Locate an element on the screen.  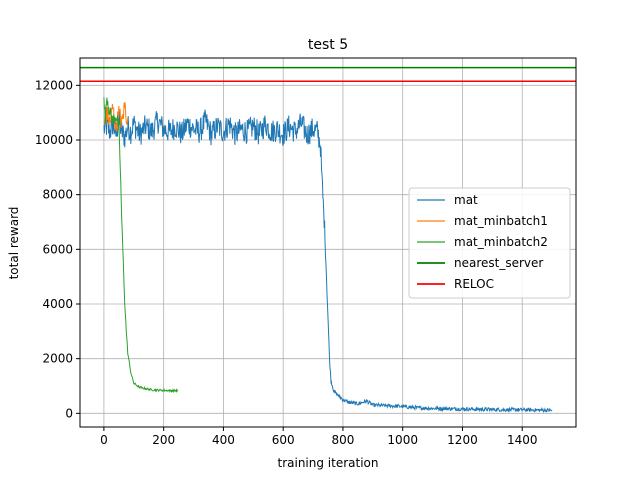
x-tick-label: 1200 is located at coordinates (462, 440).